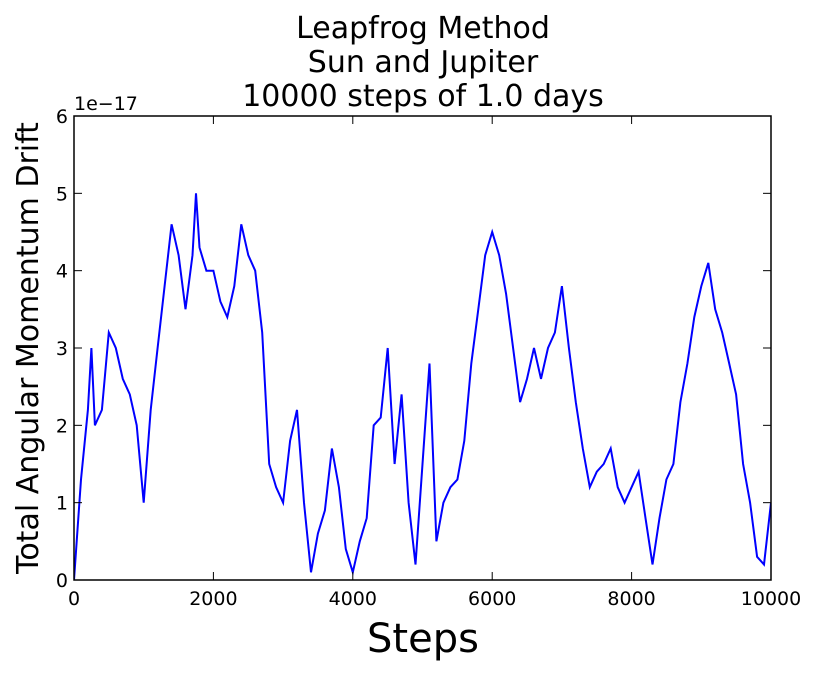 The width and height of the screenshot is (817, 676). I want to click on y-tick-label: 1, so click(62, 504).